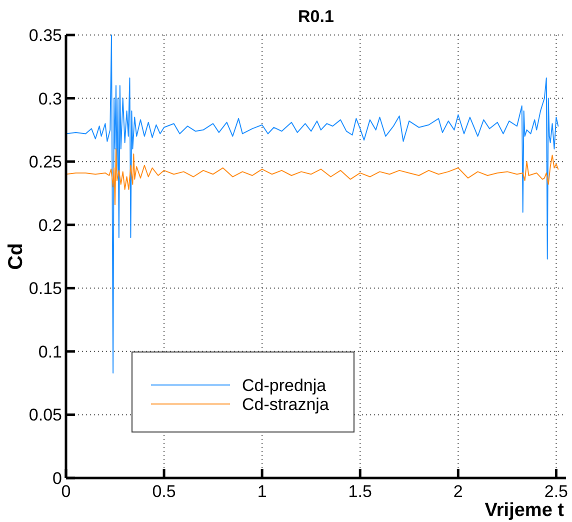 Image resolution: width=572 pixels, height=522 pixels. I want to click on x-tick-label: 2.5, so click(556, 491).